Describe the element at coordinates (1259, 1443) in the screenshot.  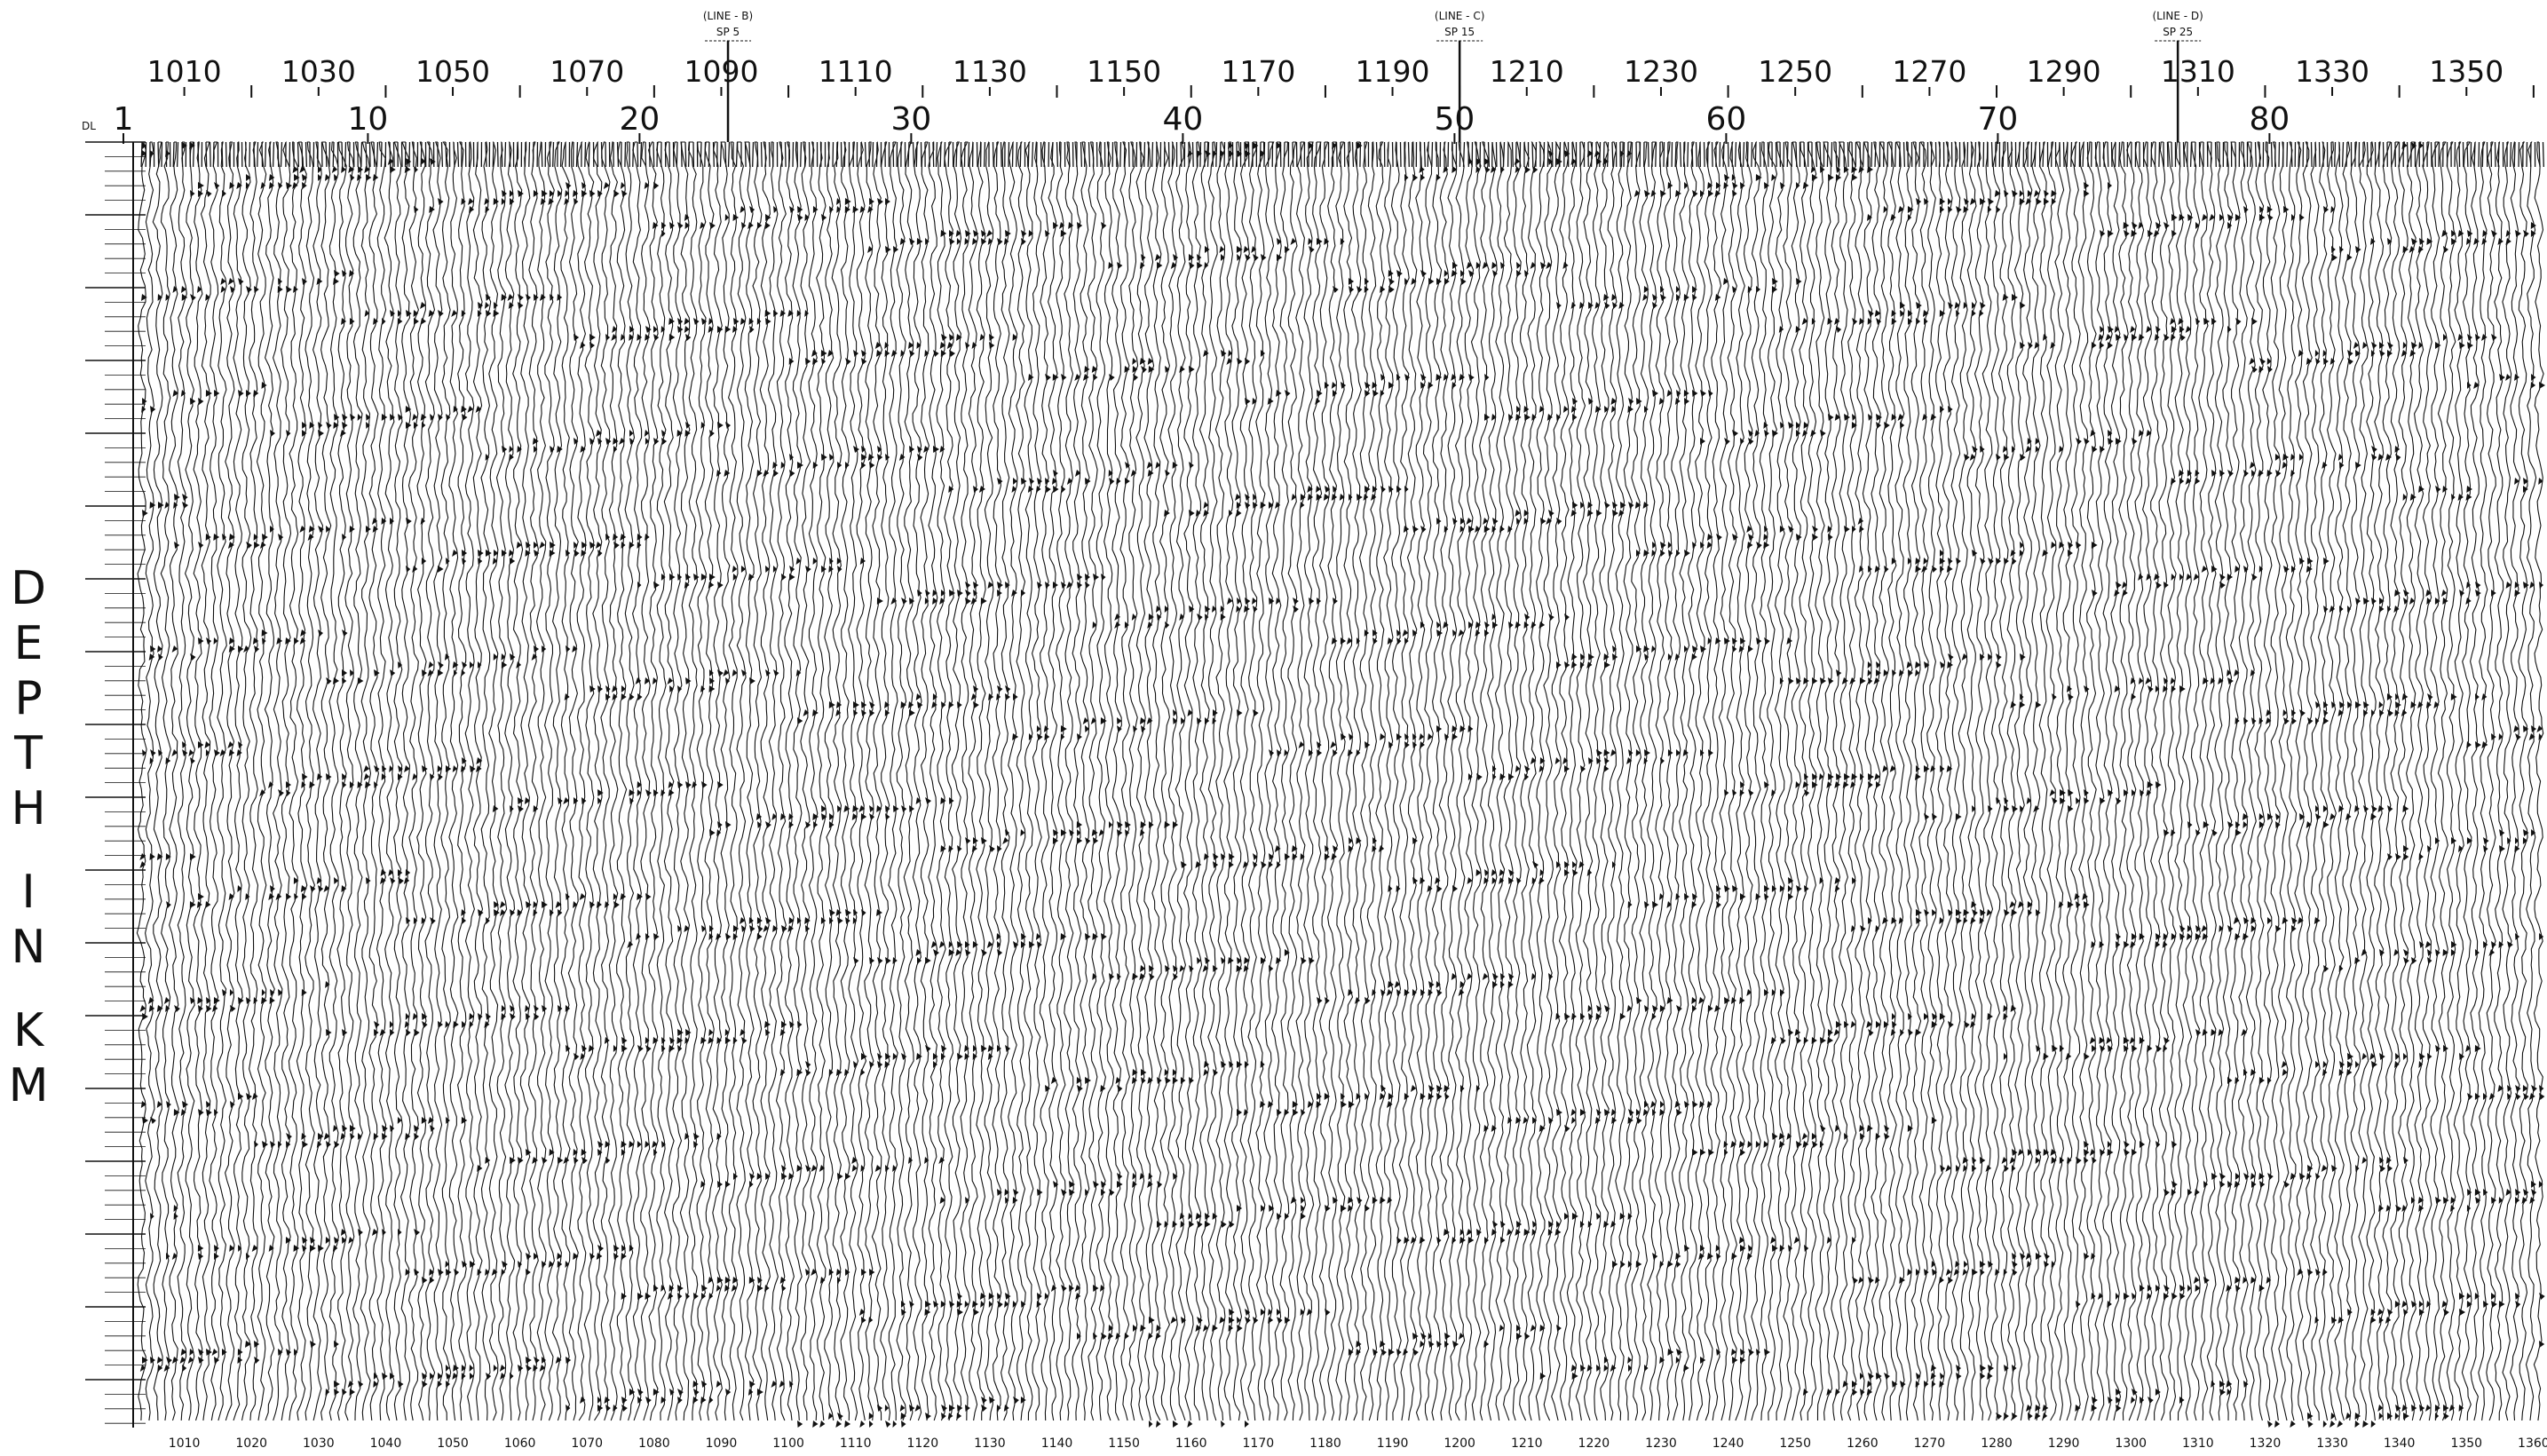
I see `bottom-cdp-tick-label: 1170` at that location.